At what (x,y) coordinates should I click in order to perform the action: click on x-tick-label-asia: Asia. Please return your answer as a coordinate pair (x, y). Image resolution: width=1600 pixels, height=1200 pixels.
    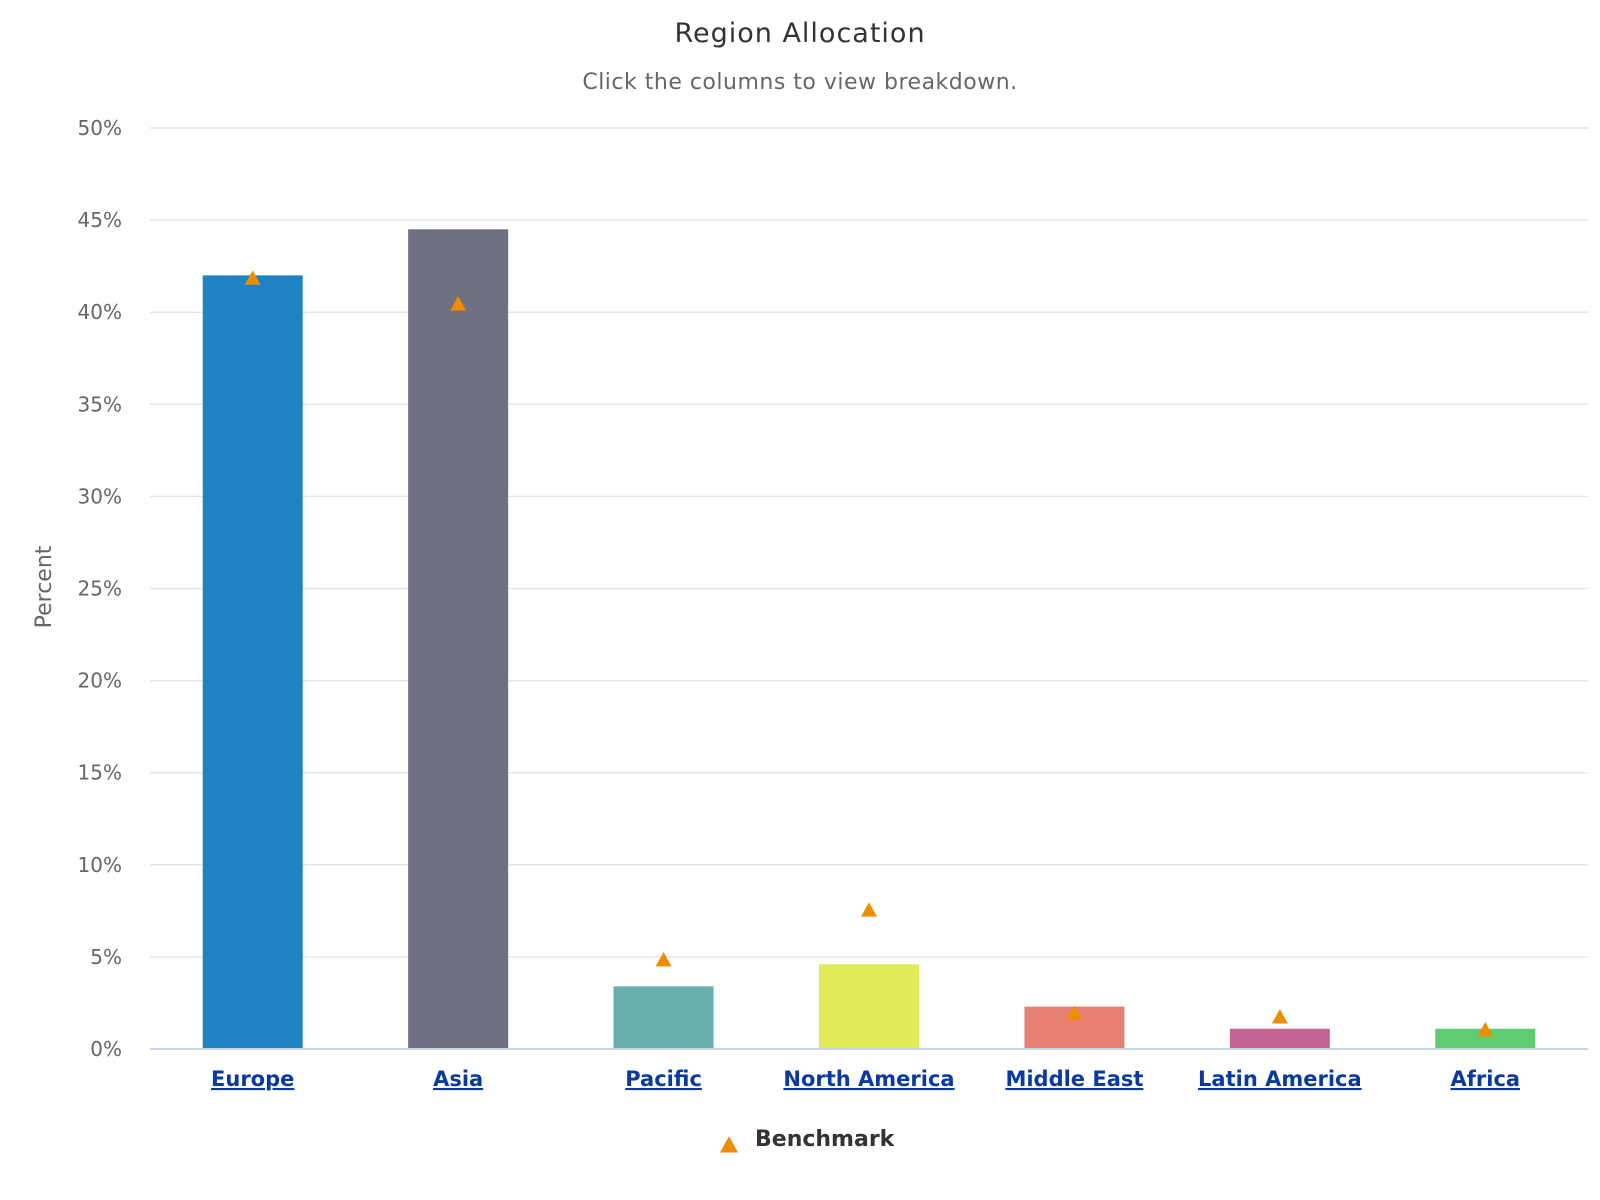
    Looking at the image, I should click on (458, 1079).